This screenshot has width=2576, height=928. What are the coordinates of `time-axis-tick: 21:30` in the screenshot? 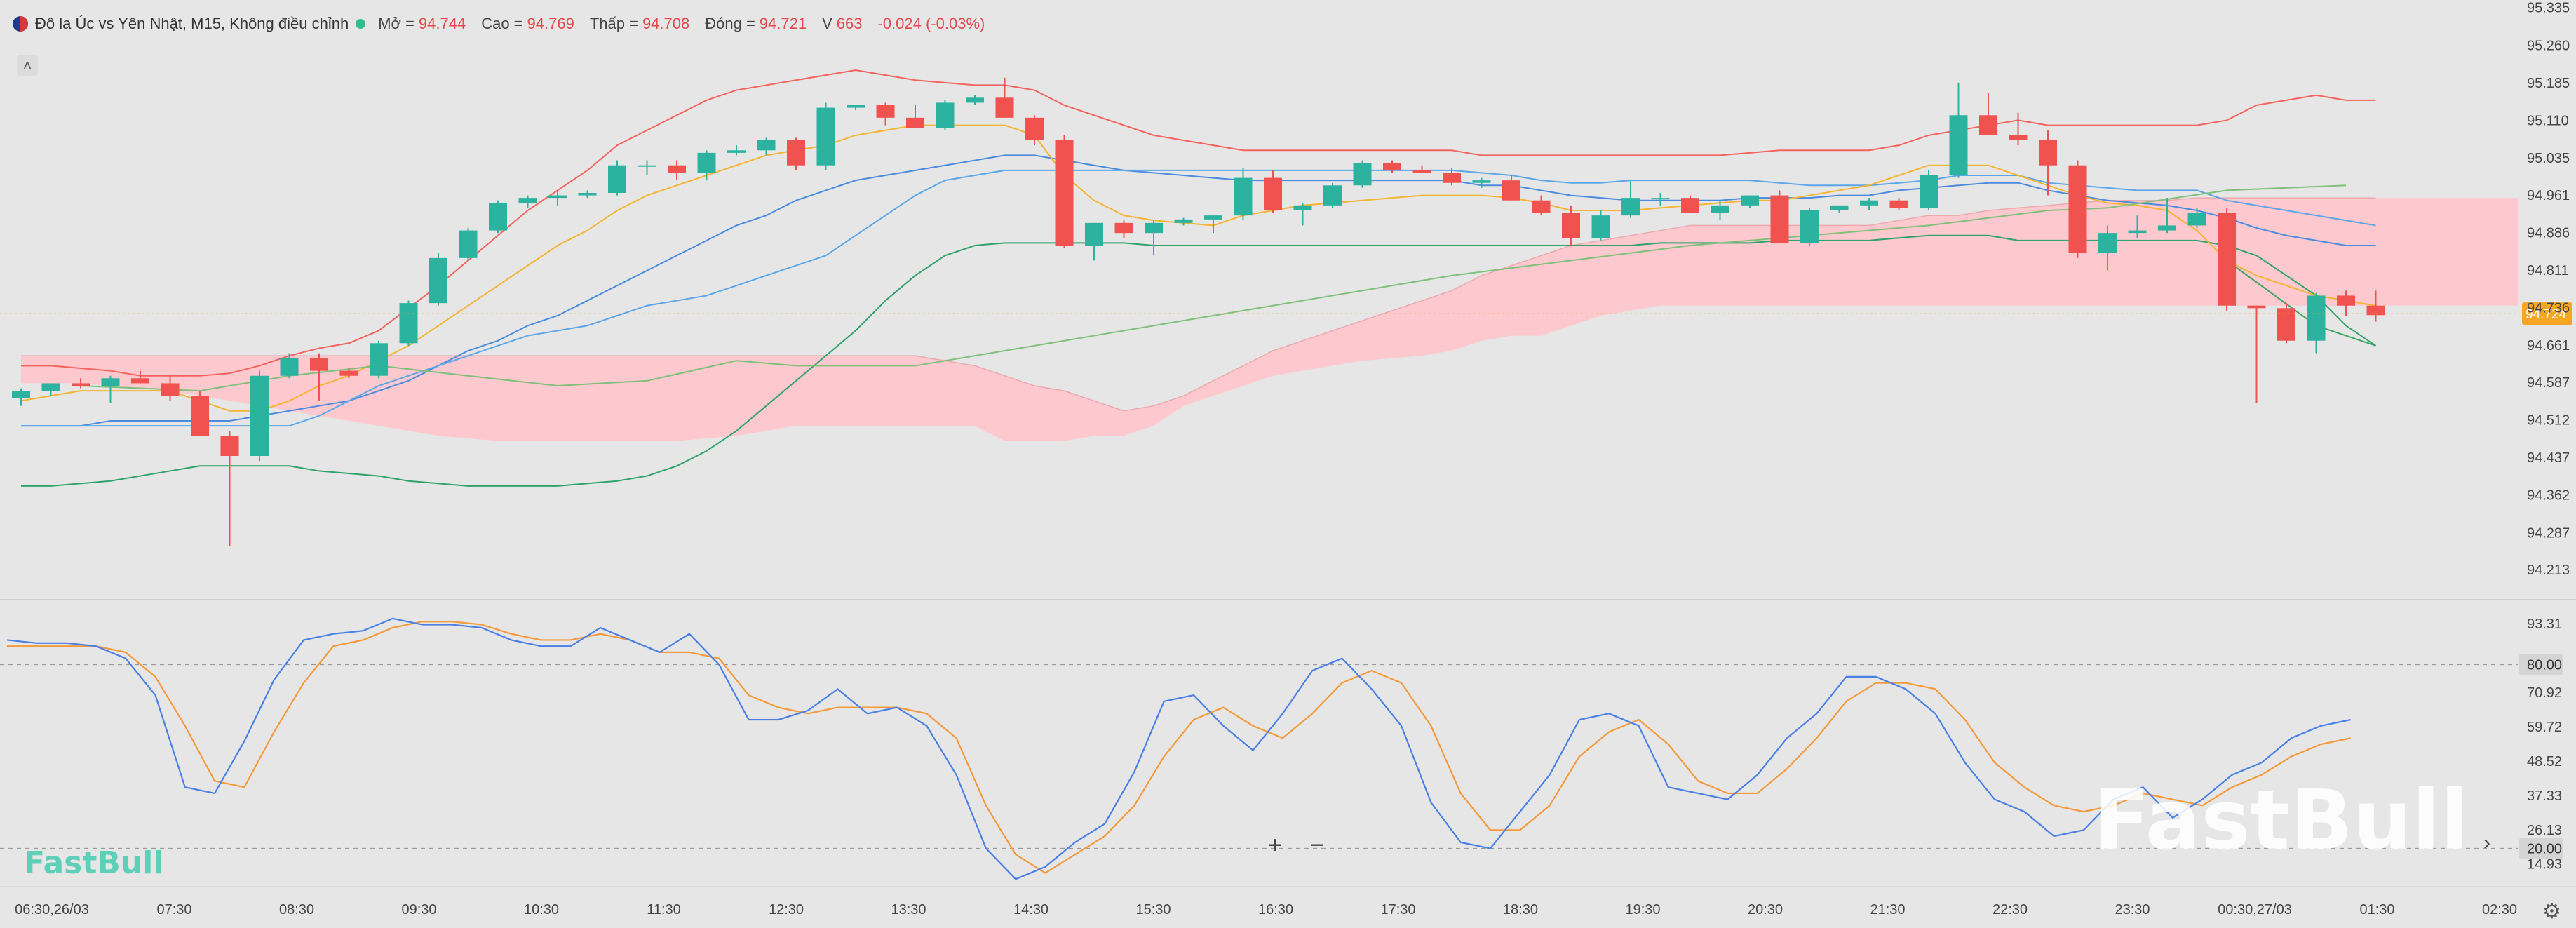 It's located at (1887, 909).